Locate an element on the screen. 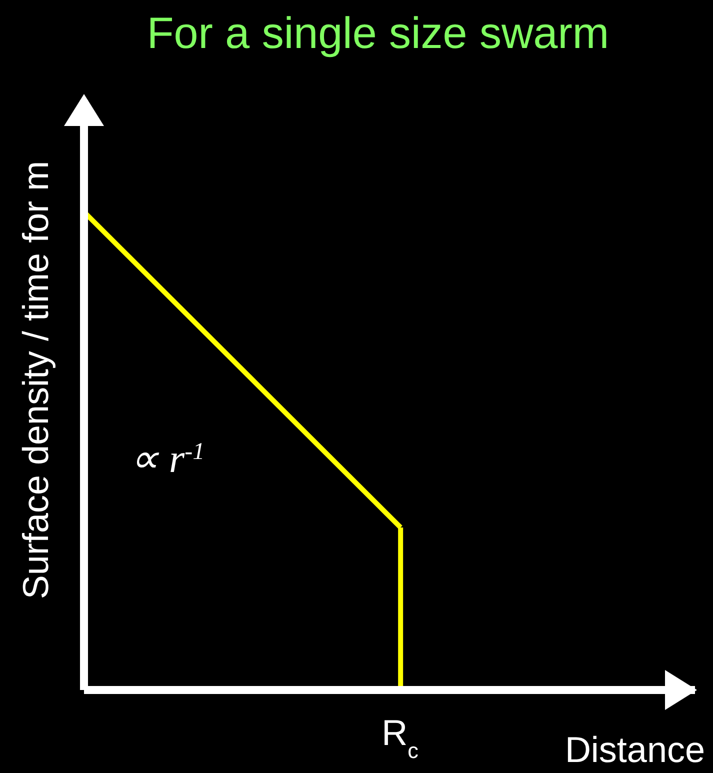 The width and height of the screenshot is (713, 773). text: Distance is located at coordinates (634, 749).